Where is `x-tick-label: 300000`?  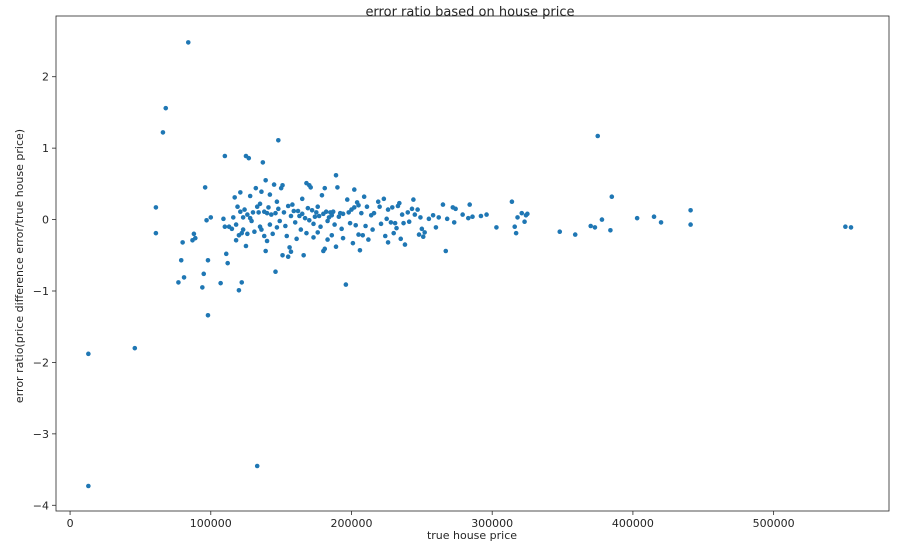 x-tick-label: 300000 is located at coordinates (492, 523).